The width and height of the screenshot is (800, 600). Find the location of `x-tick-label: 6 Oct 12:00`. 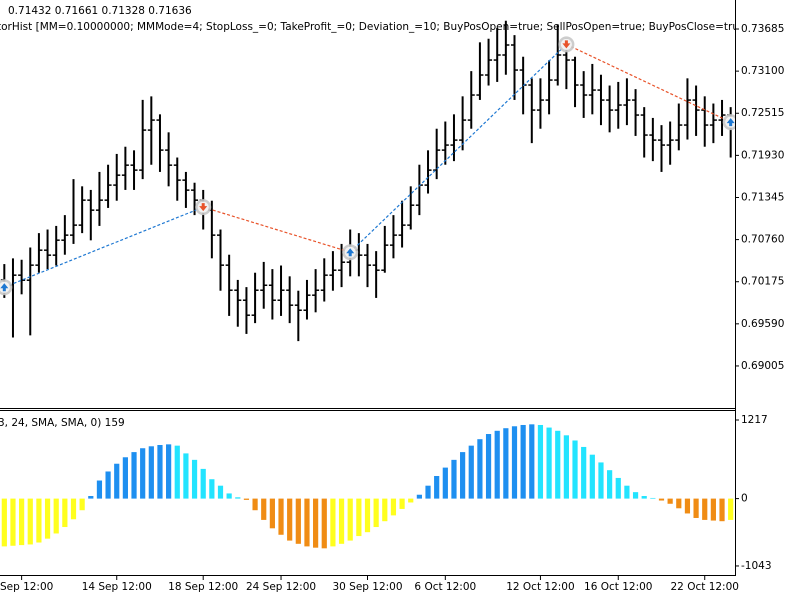

x-tick-label: 6 Oct 12:00 is located at coordinates (445, 587).